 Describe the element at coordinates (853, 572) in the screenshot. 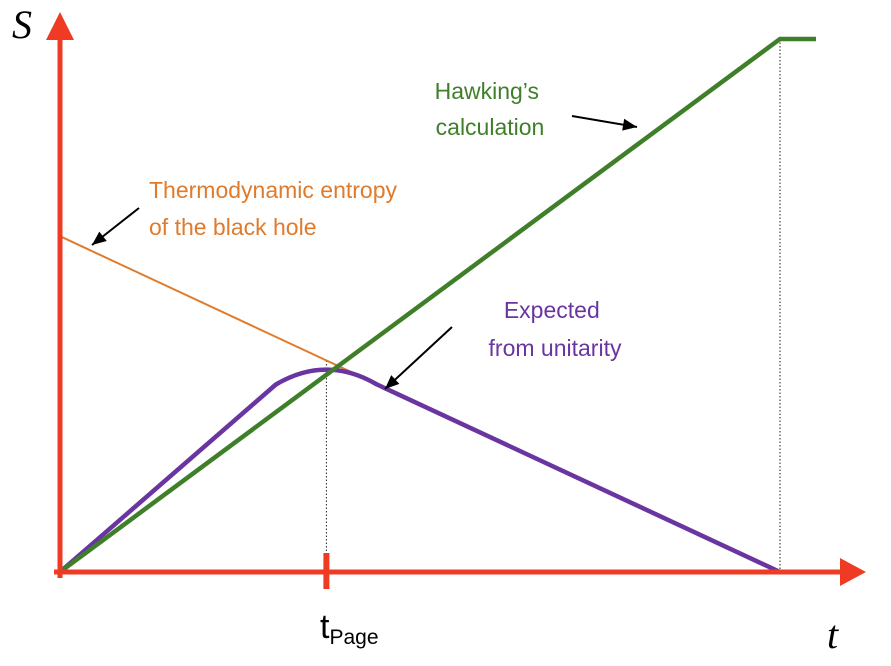

I see `x-axis-arrowhead` at that location.